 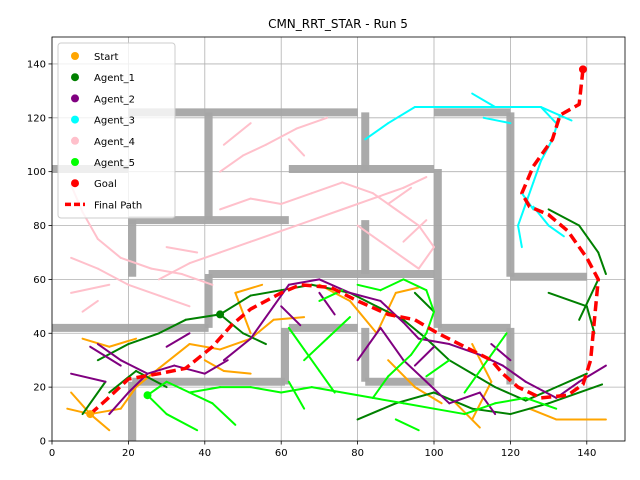 I want to click on agent-marker, so click(x=147, y=395).